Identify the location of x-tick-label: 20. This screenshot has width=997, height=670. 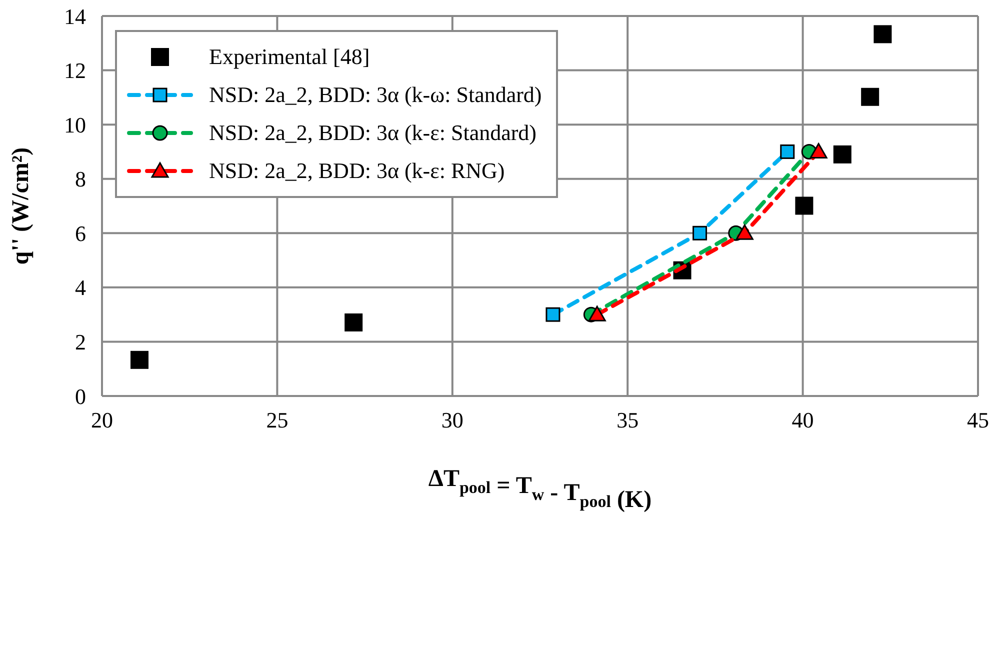
(102, 420).